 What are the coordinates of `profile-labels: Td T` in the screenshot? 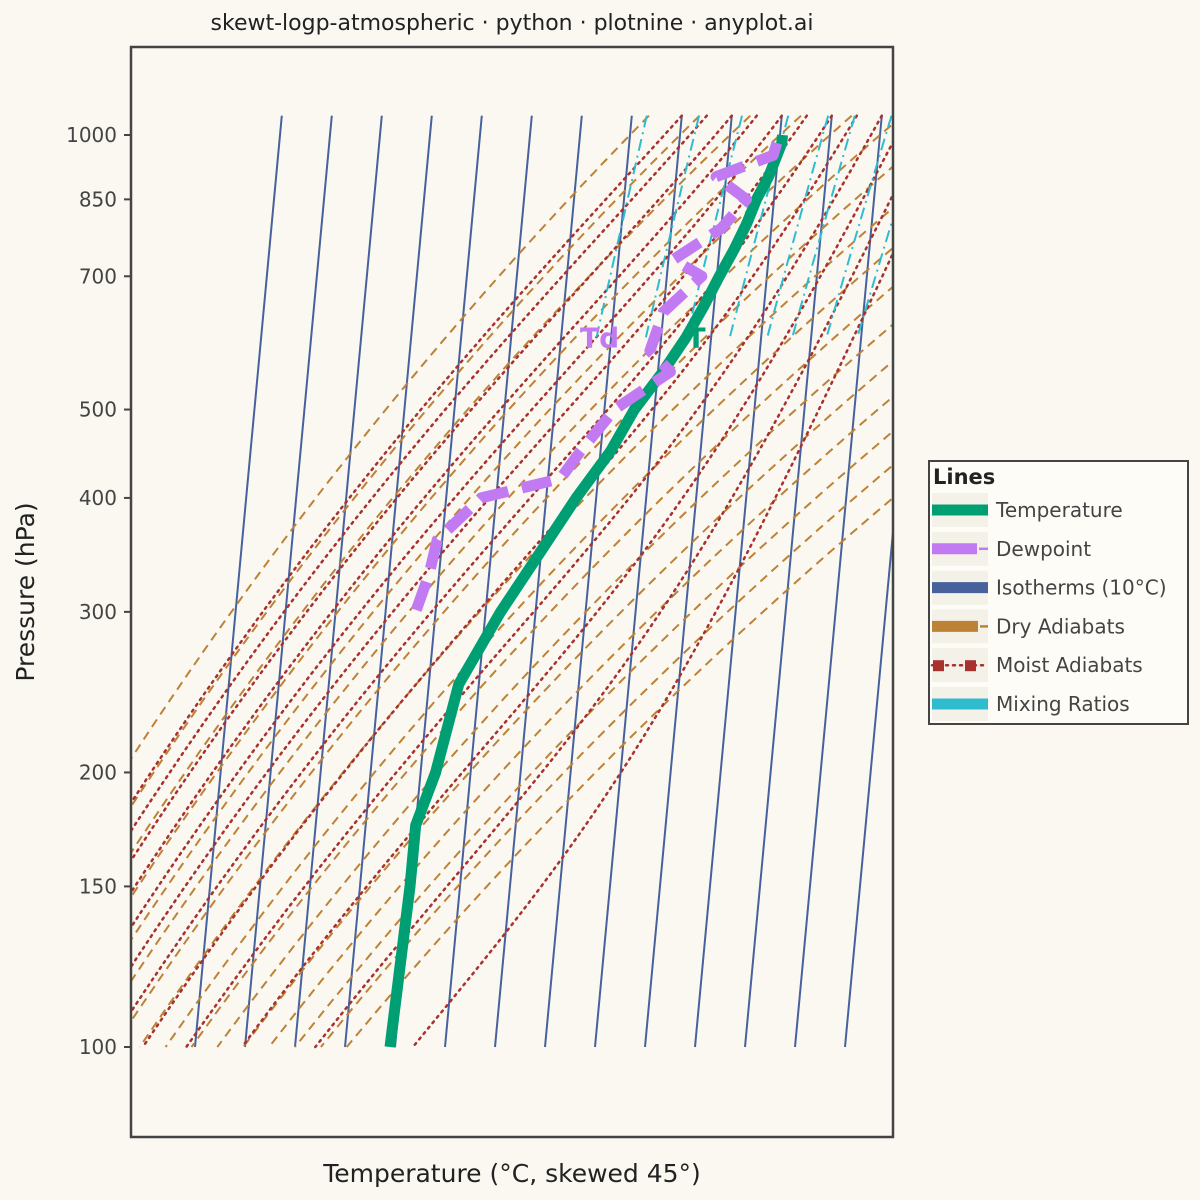 It's located at (643, 337).